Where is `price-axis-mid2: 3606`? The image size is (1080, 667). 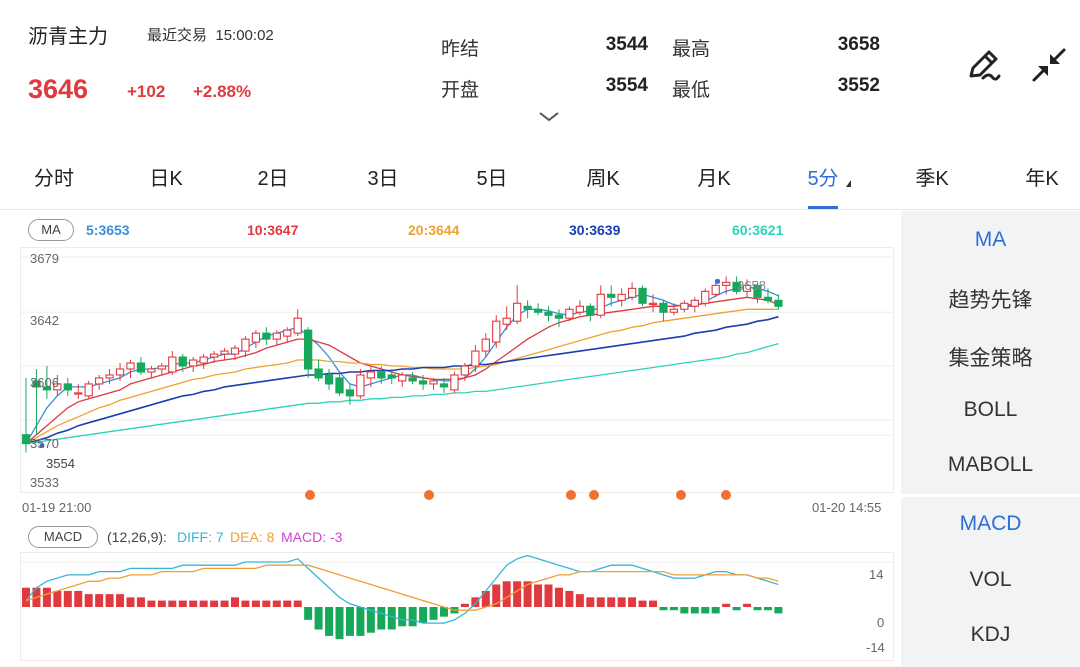 price-axis-mid2: 3606 is located at coordinates (44, 382).